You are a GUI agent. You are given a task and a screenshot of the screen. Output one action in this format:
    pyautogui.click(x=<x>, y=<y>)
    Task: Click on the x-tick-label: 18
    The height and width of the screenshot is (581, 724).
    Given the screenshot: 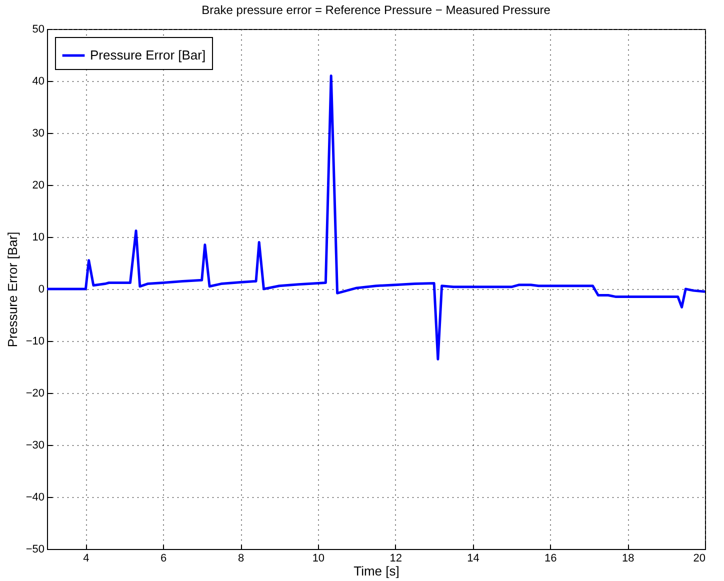 What is the action you would take?
    pyautogui.click(x=628, y=558)
    